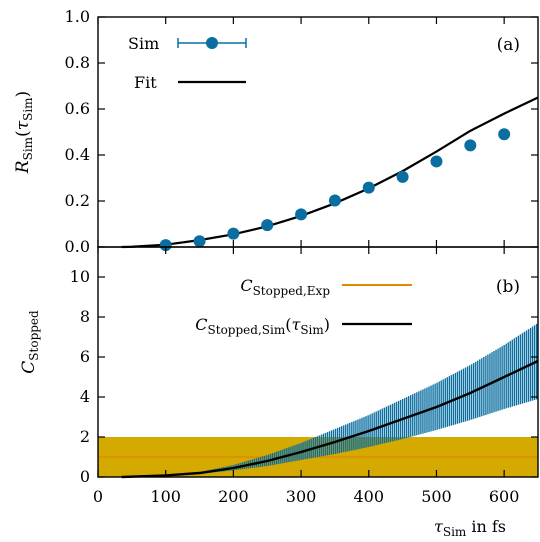 Image resolution: width=540 pixels, height=542 pixels. I want to click on legend-exp-label: CStopped,Exp, so click(285, 287).